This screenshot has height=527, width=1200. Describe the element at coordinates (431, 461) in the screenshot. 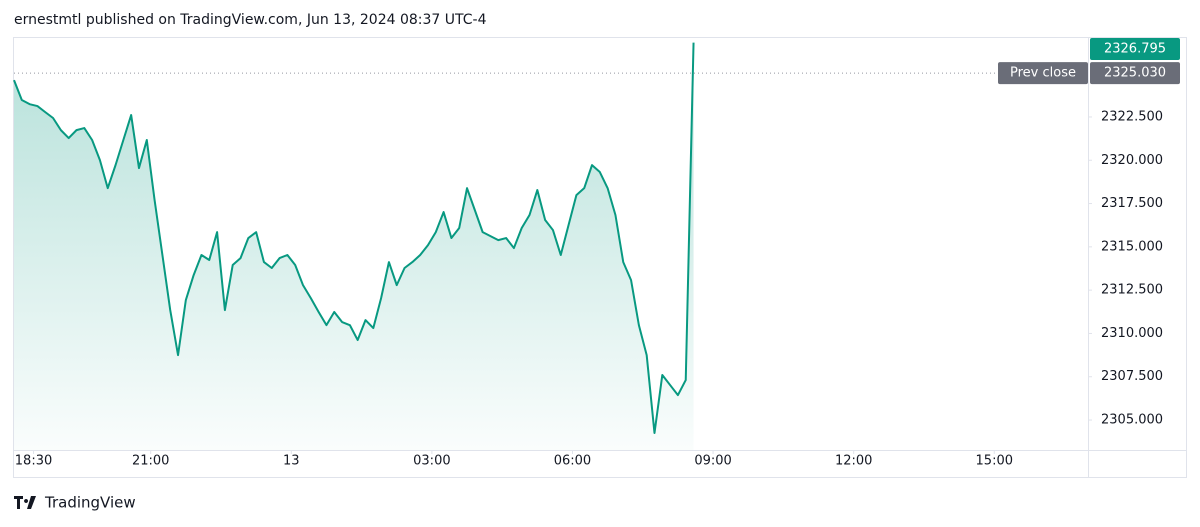

I see `x-tick-label: 03:00` at that location.